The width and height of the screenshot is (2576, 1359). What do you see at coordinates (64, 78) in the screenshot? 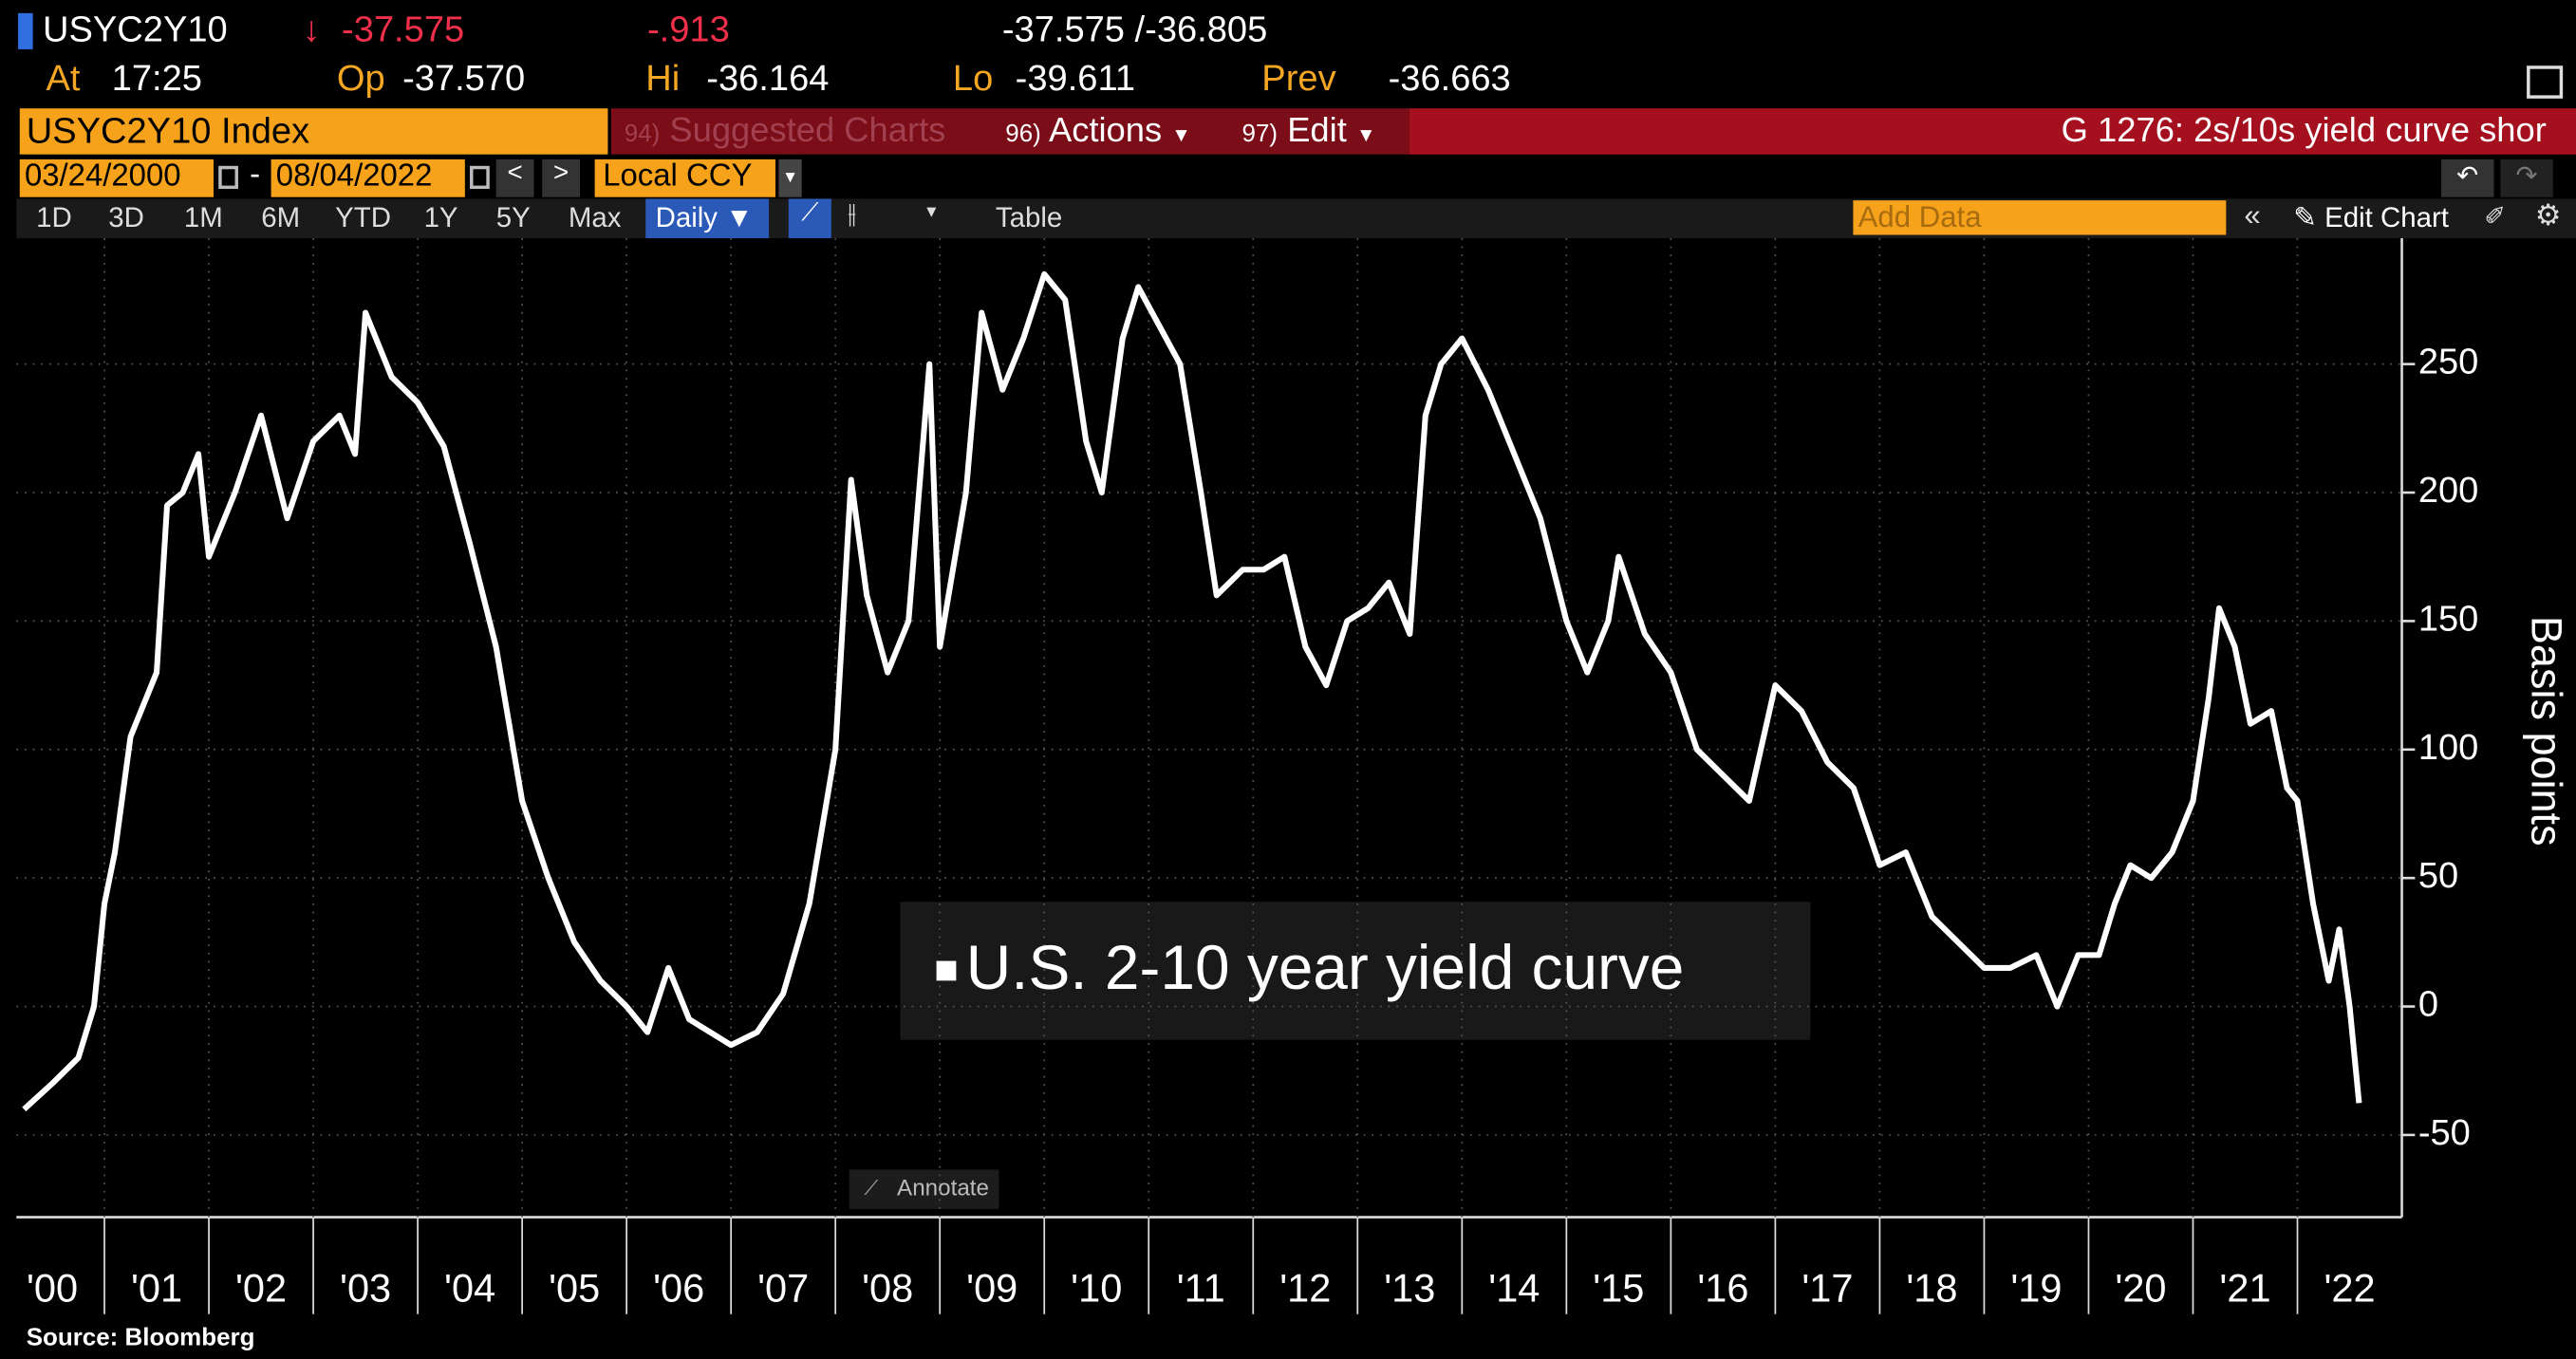
I see `time-label: At` at bounding box center [64, 78].